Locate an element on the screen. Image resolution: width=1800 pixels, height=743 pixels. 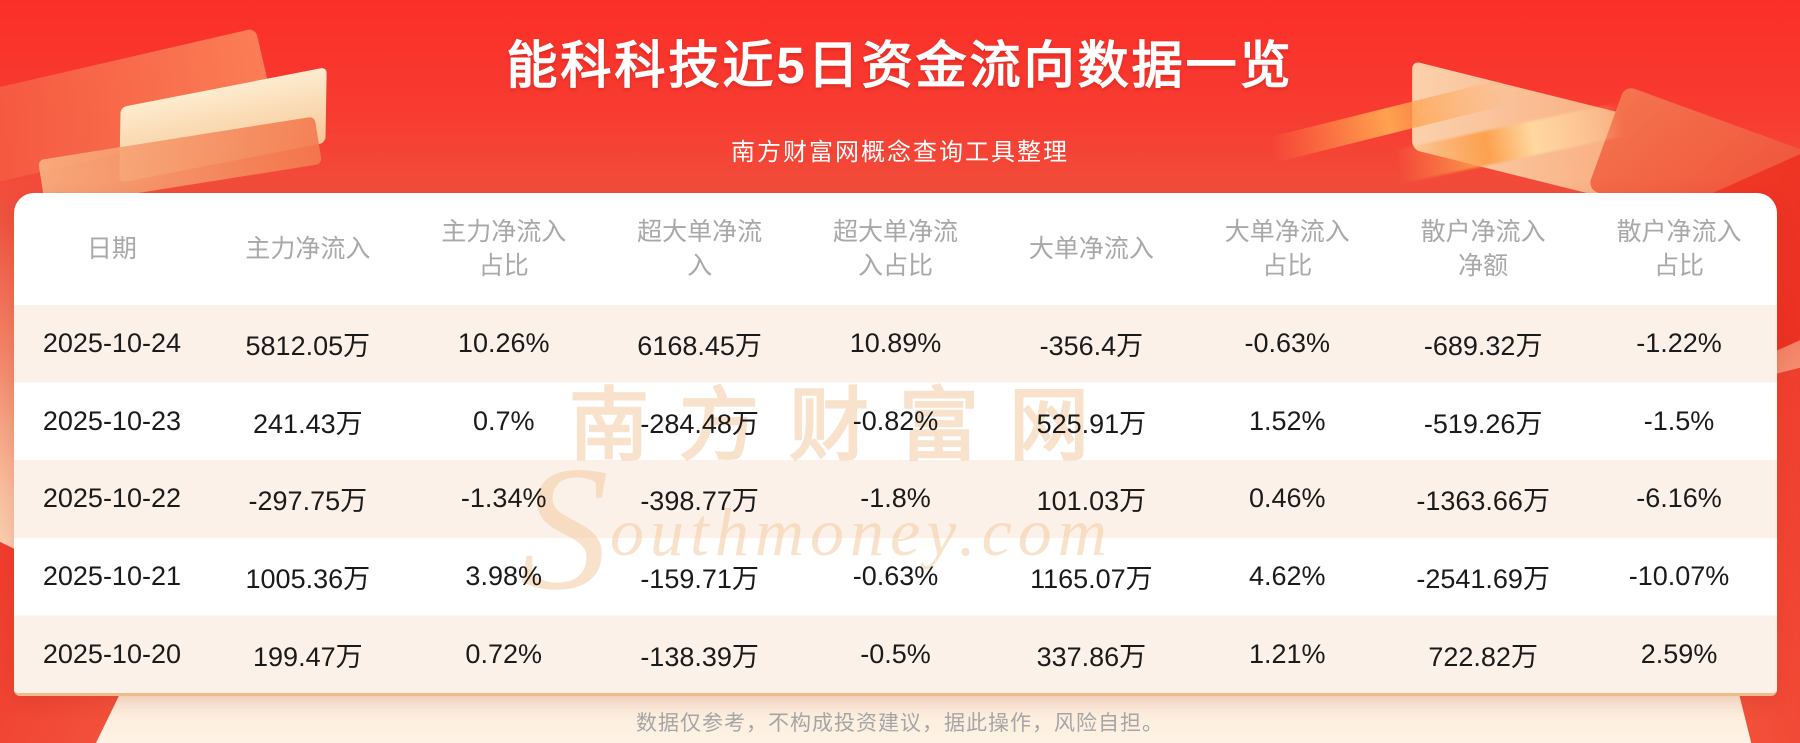
table-cell: 3.98% is located at coordinates (503, 576).